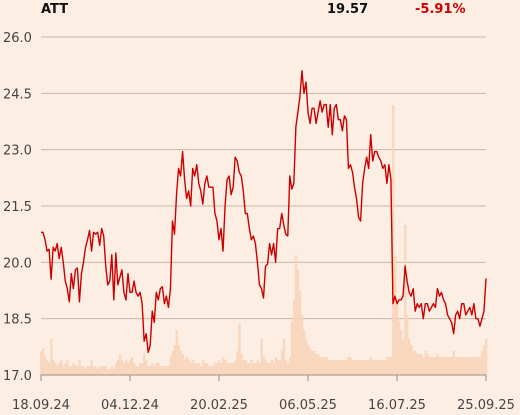 Image resolution: width=520 pixels, height=415 pixels. I want to click on y-tick-label: 24.5, so click(17, 94).